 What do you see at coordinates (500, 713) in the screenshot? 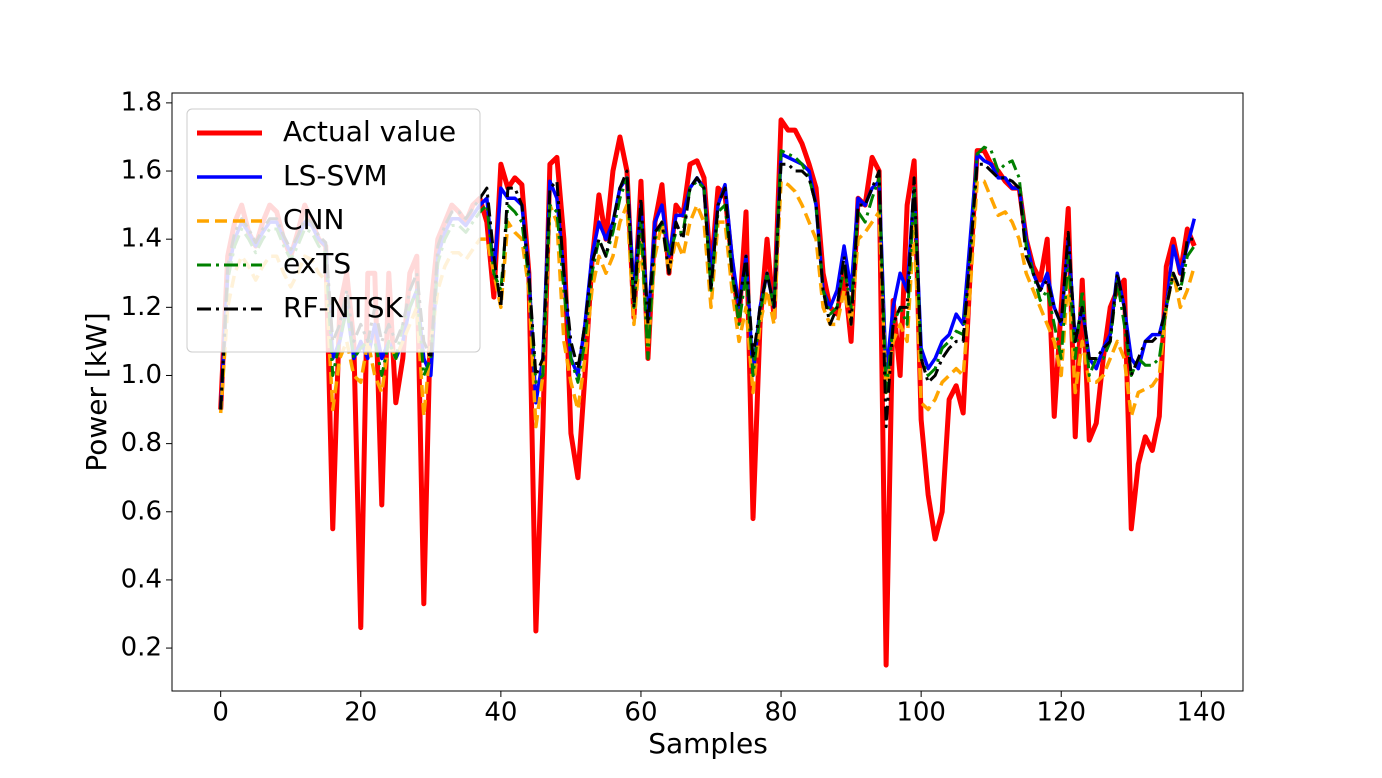
I see `x-tick-label: 40` at bounding box center [500, 713].